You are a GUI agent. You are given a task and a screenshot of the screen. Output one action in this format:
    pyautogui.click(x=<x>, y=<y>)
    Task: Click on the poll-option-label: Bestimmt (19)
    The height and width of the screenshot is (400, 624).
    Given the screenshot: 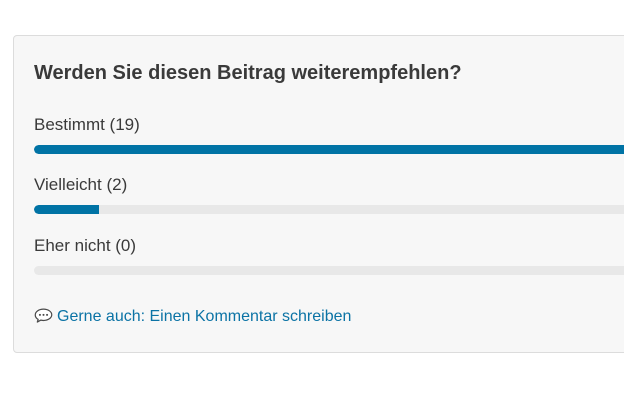 What is the action you would take?
    pyautogui.click(x=87, y=124)
    